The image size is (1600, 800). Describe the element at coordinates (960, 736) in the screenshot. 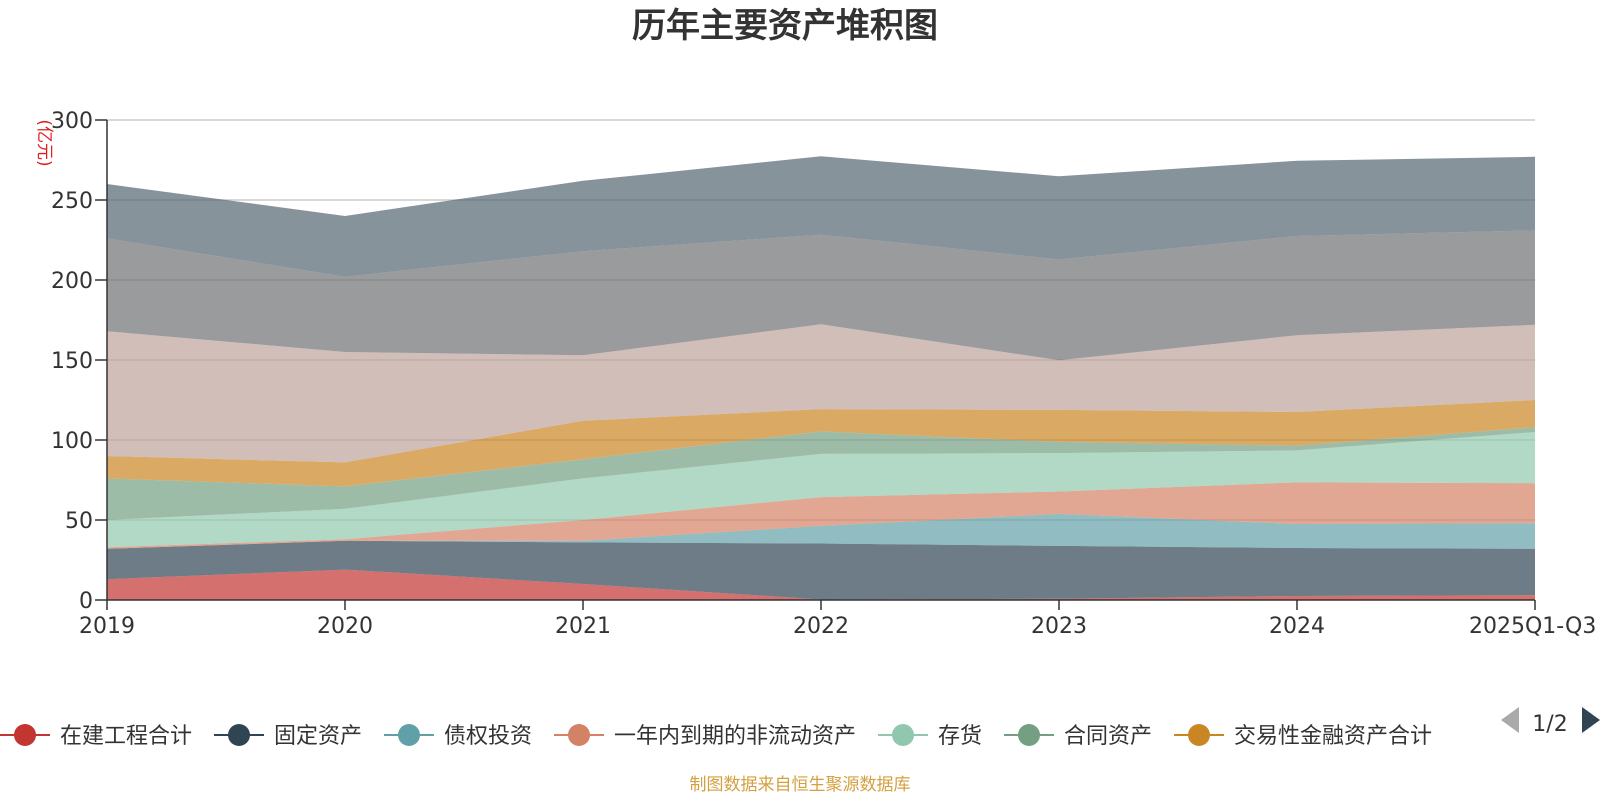

I see `legend-label: 存货` at that location.